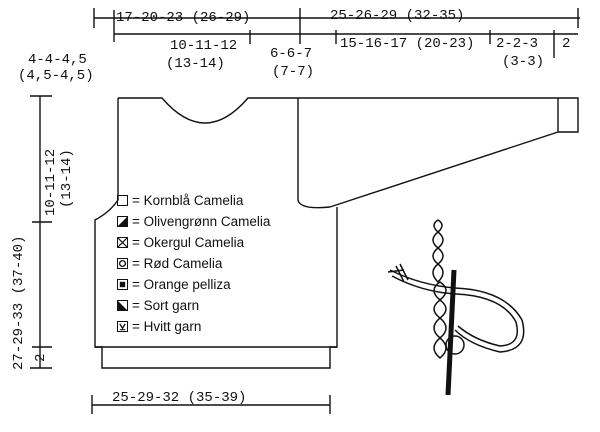  What do you see at coordinates (122, 284) in the screenshot?
I see `filled-square-icon` at bounding box center [122, 284].